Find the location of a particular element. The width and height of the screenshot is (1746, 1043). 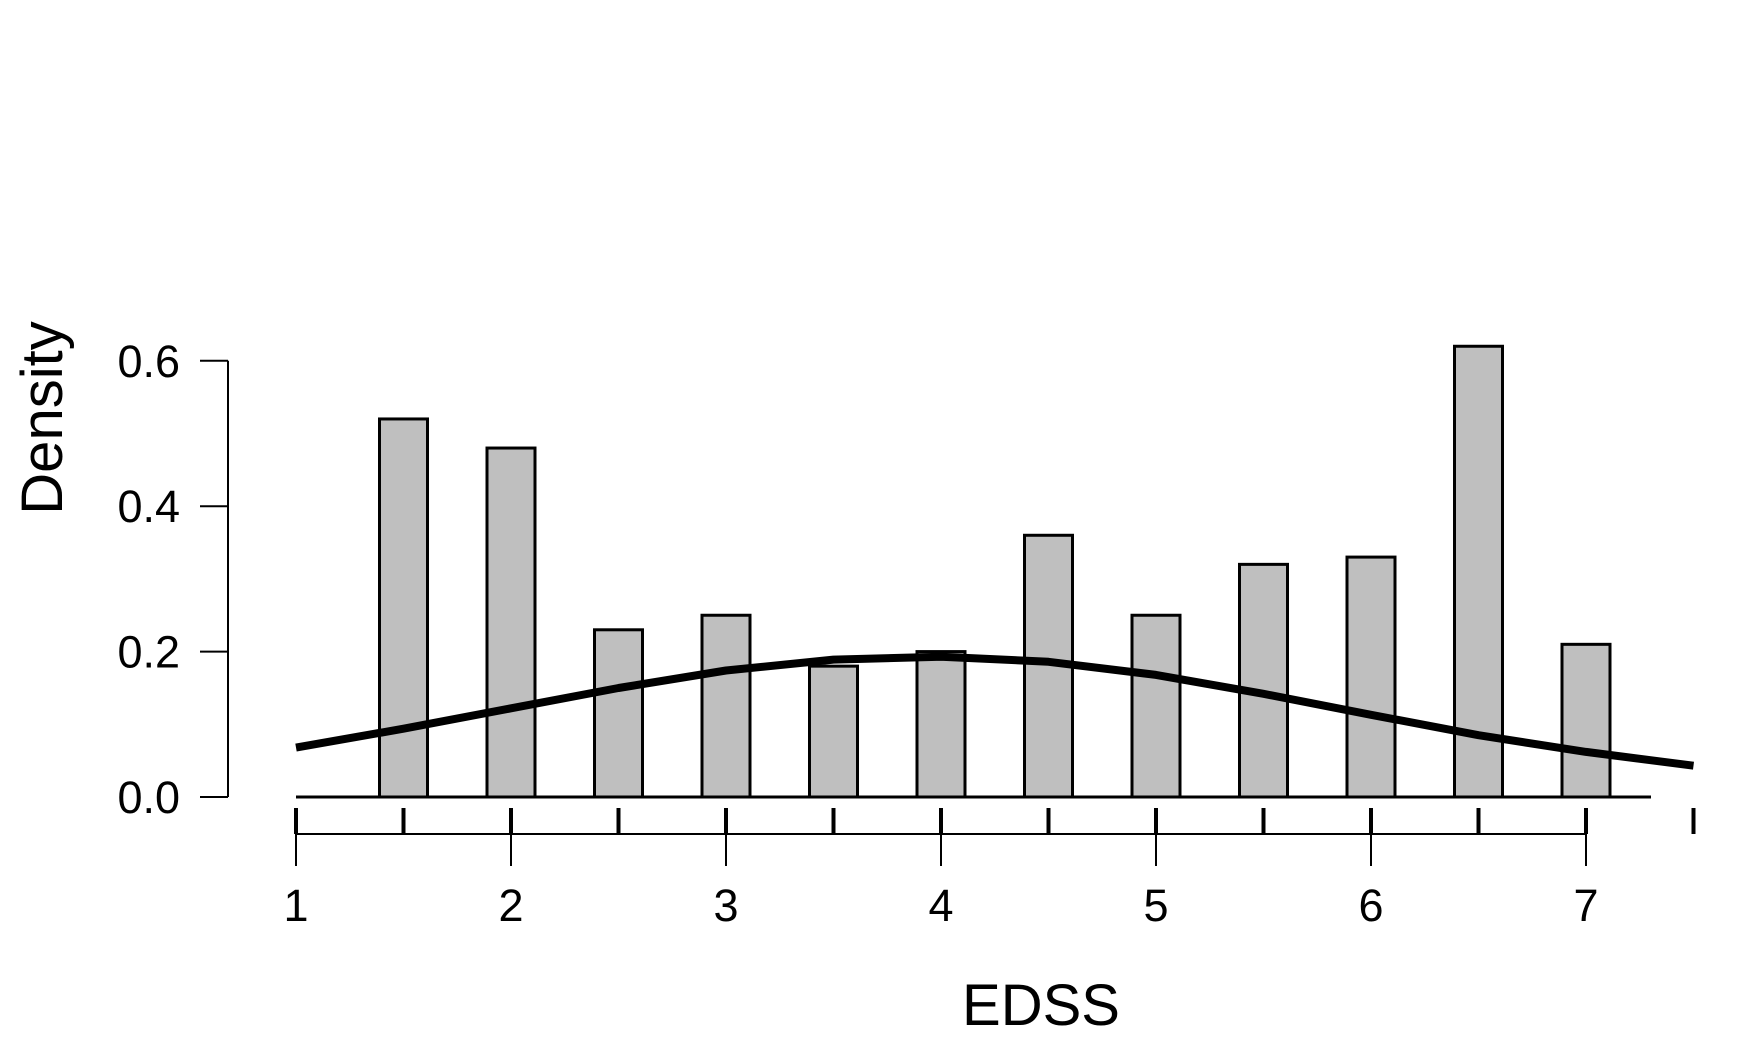

y-axis: 0.0 0.2 0.4 0.6 is located at coordinates (173, 579).